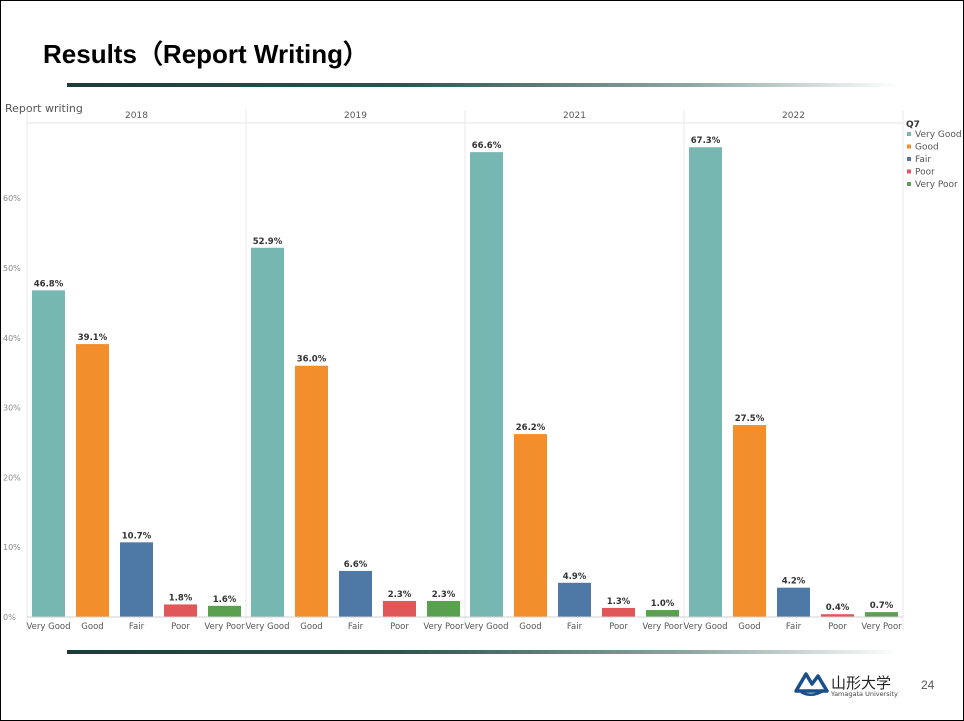  Describe the element at coordinates (12, 547) in the screenshot. I see `y-tick-label: 10%` at that location.